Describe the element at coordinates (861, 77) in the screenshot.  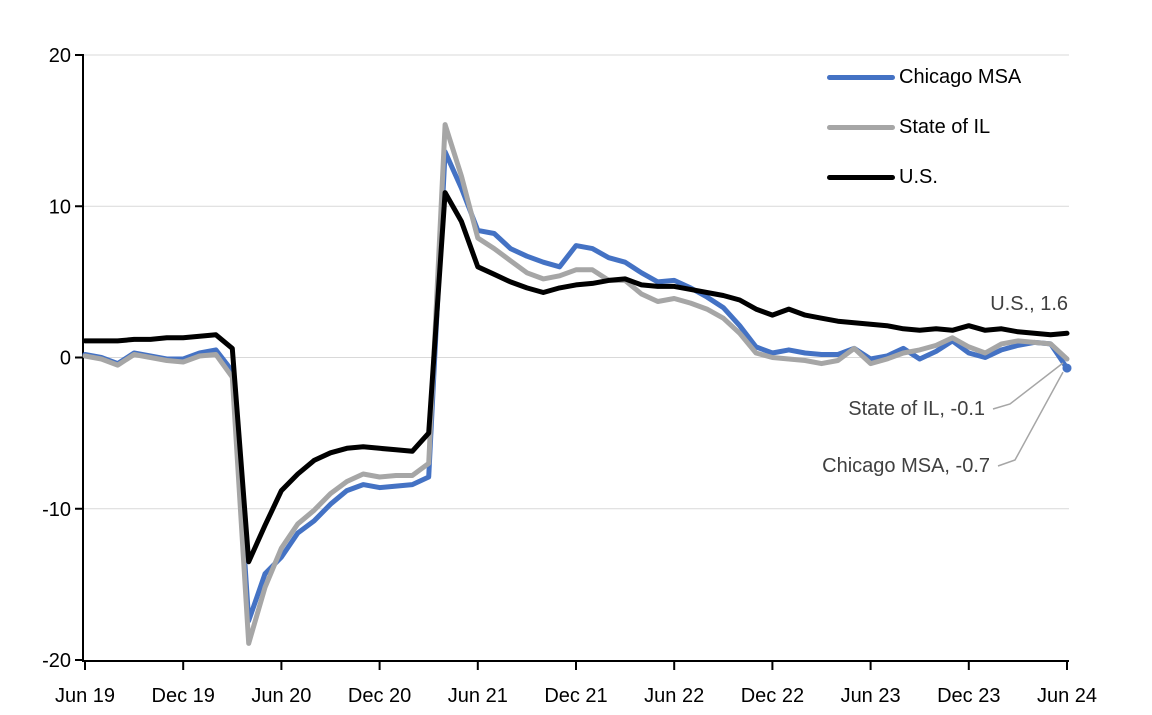
I see `legend-swatch-chicago-msa` at that location.